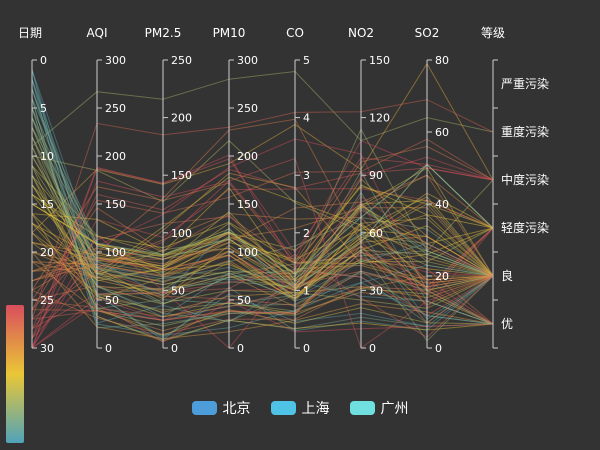 The height and width of the screenshot is (450, 600). What do you see at coordinates (300, 408) in the screenshot?
I see `legend-item-shanghai: 上海` at bounding box center [300, 408].